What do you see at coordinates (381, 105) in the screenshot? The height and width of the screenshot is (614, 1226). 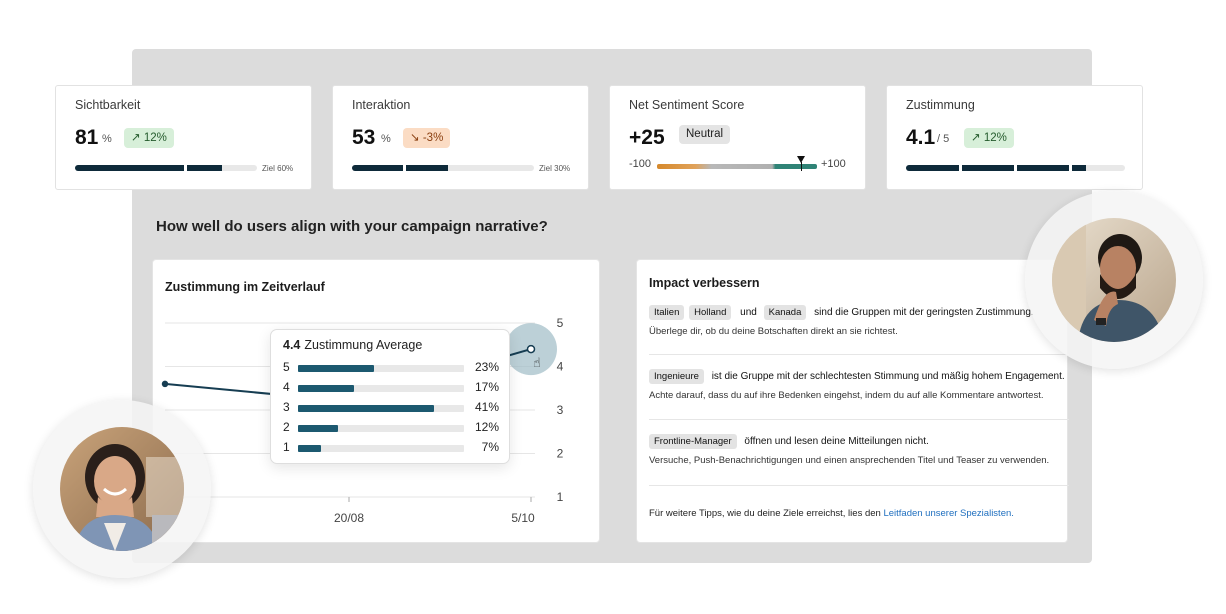 I see `kpi-title: Interaktion` at bounding box center [381, 105].